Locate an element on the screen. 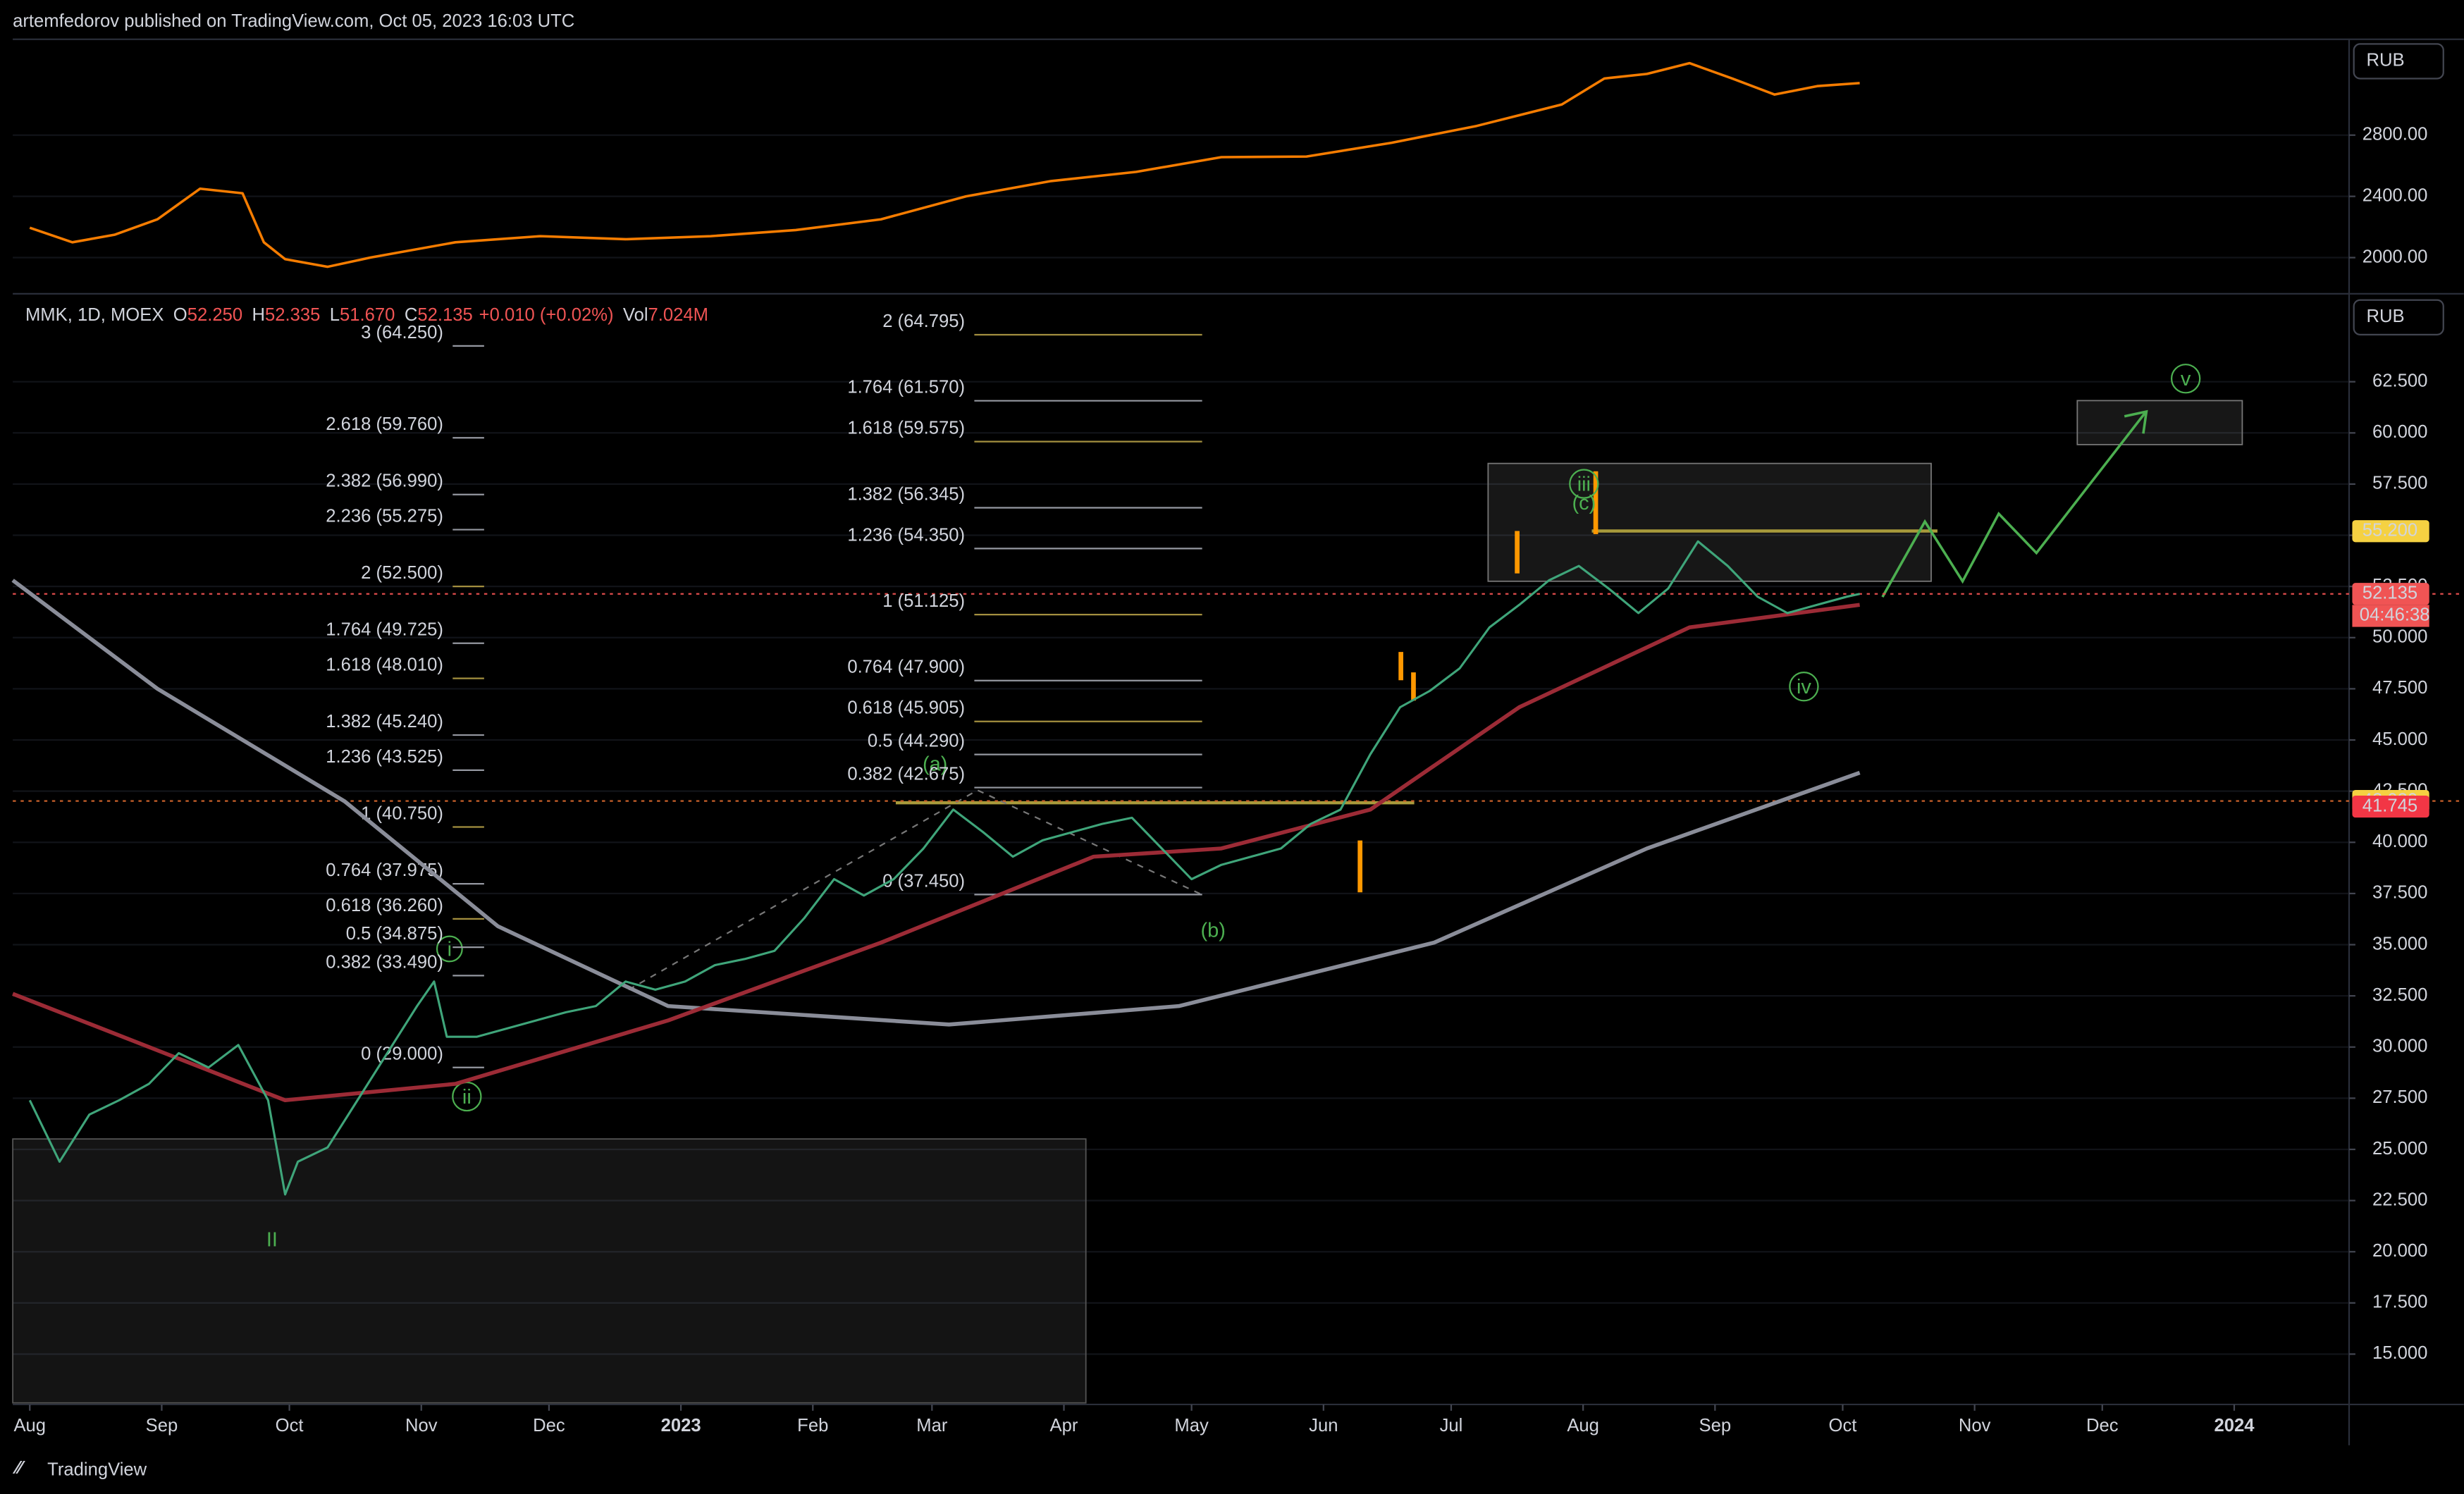 The width and height of the screenshot is (2464, 1494). y-tick-label: 27.500 is located at coordinates (2399, 1097).